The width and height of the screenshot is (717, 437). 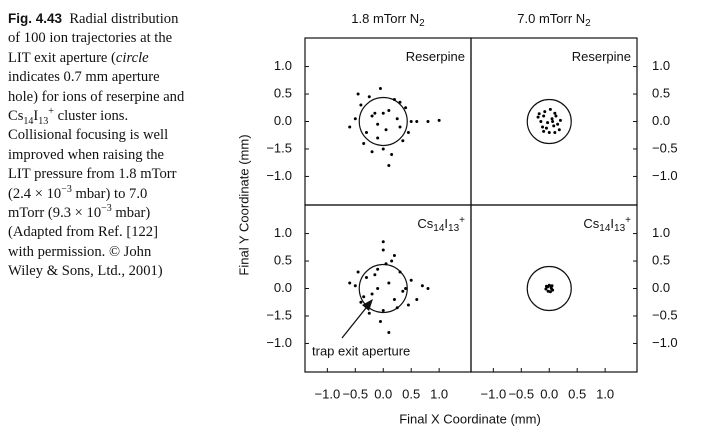 What do you see at coordinates (383, 288) in the screenshot?
I see `aperture-circle` at bounding box center [383, 288].